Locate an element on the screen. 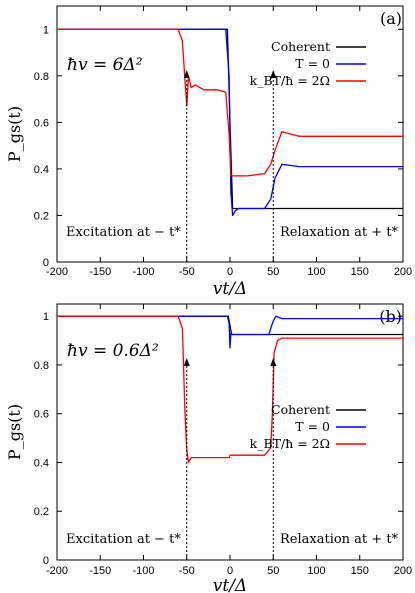 This screenshot has width=415, height=593. panel-label: (a) is located at coordinates (391, 18).